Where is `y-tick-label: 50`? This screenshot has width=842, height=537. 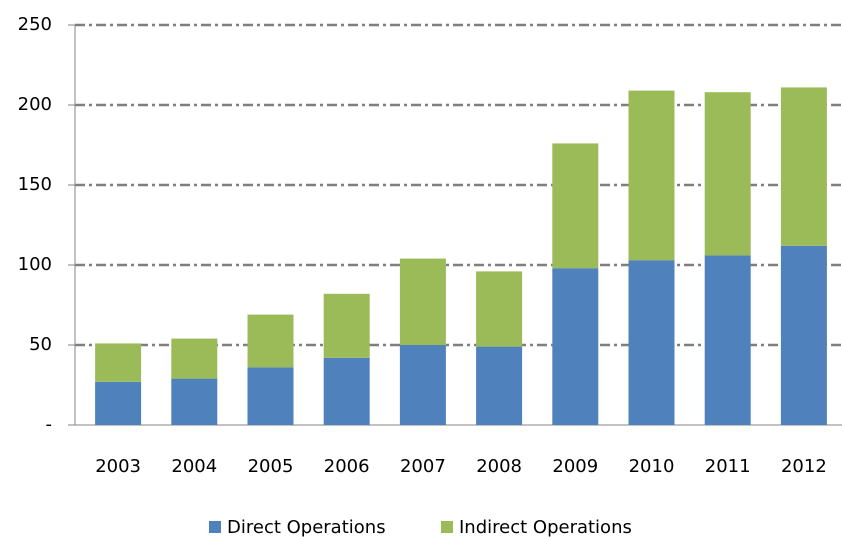
y-tick-label: 50 is located at coordinates (40, 344).